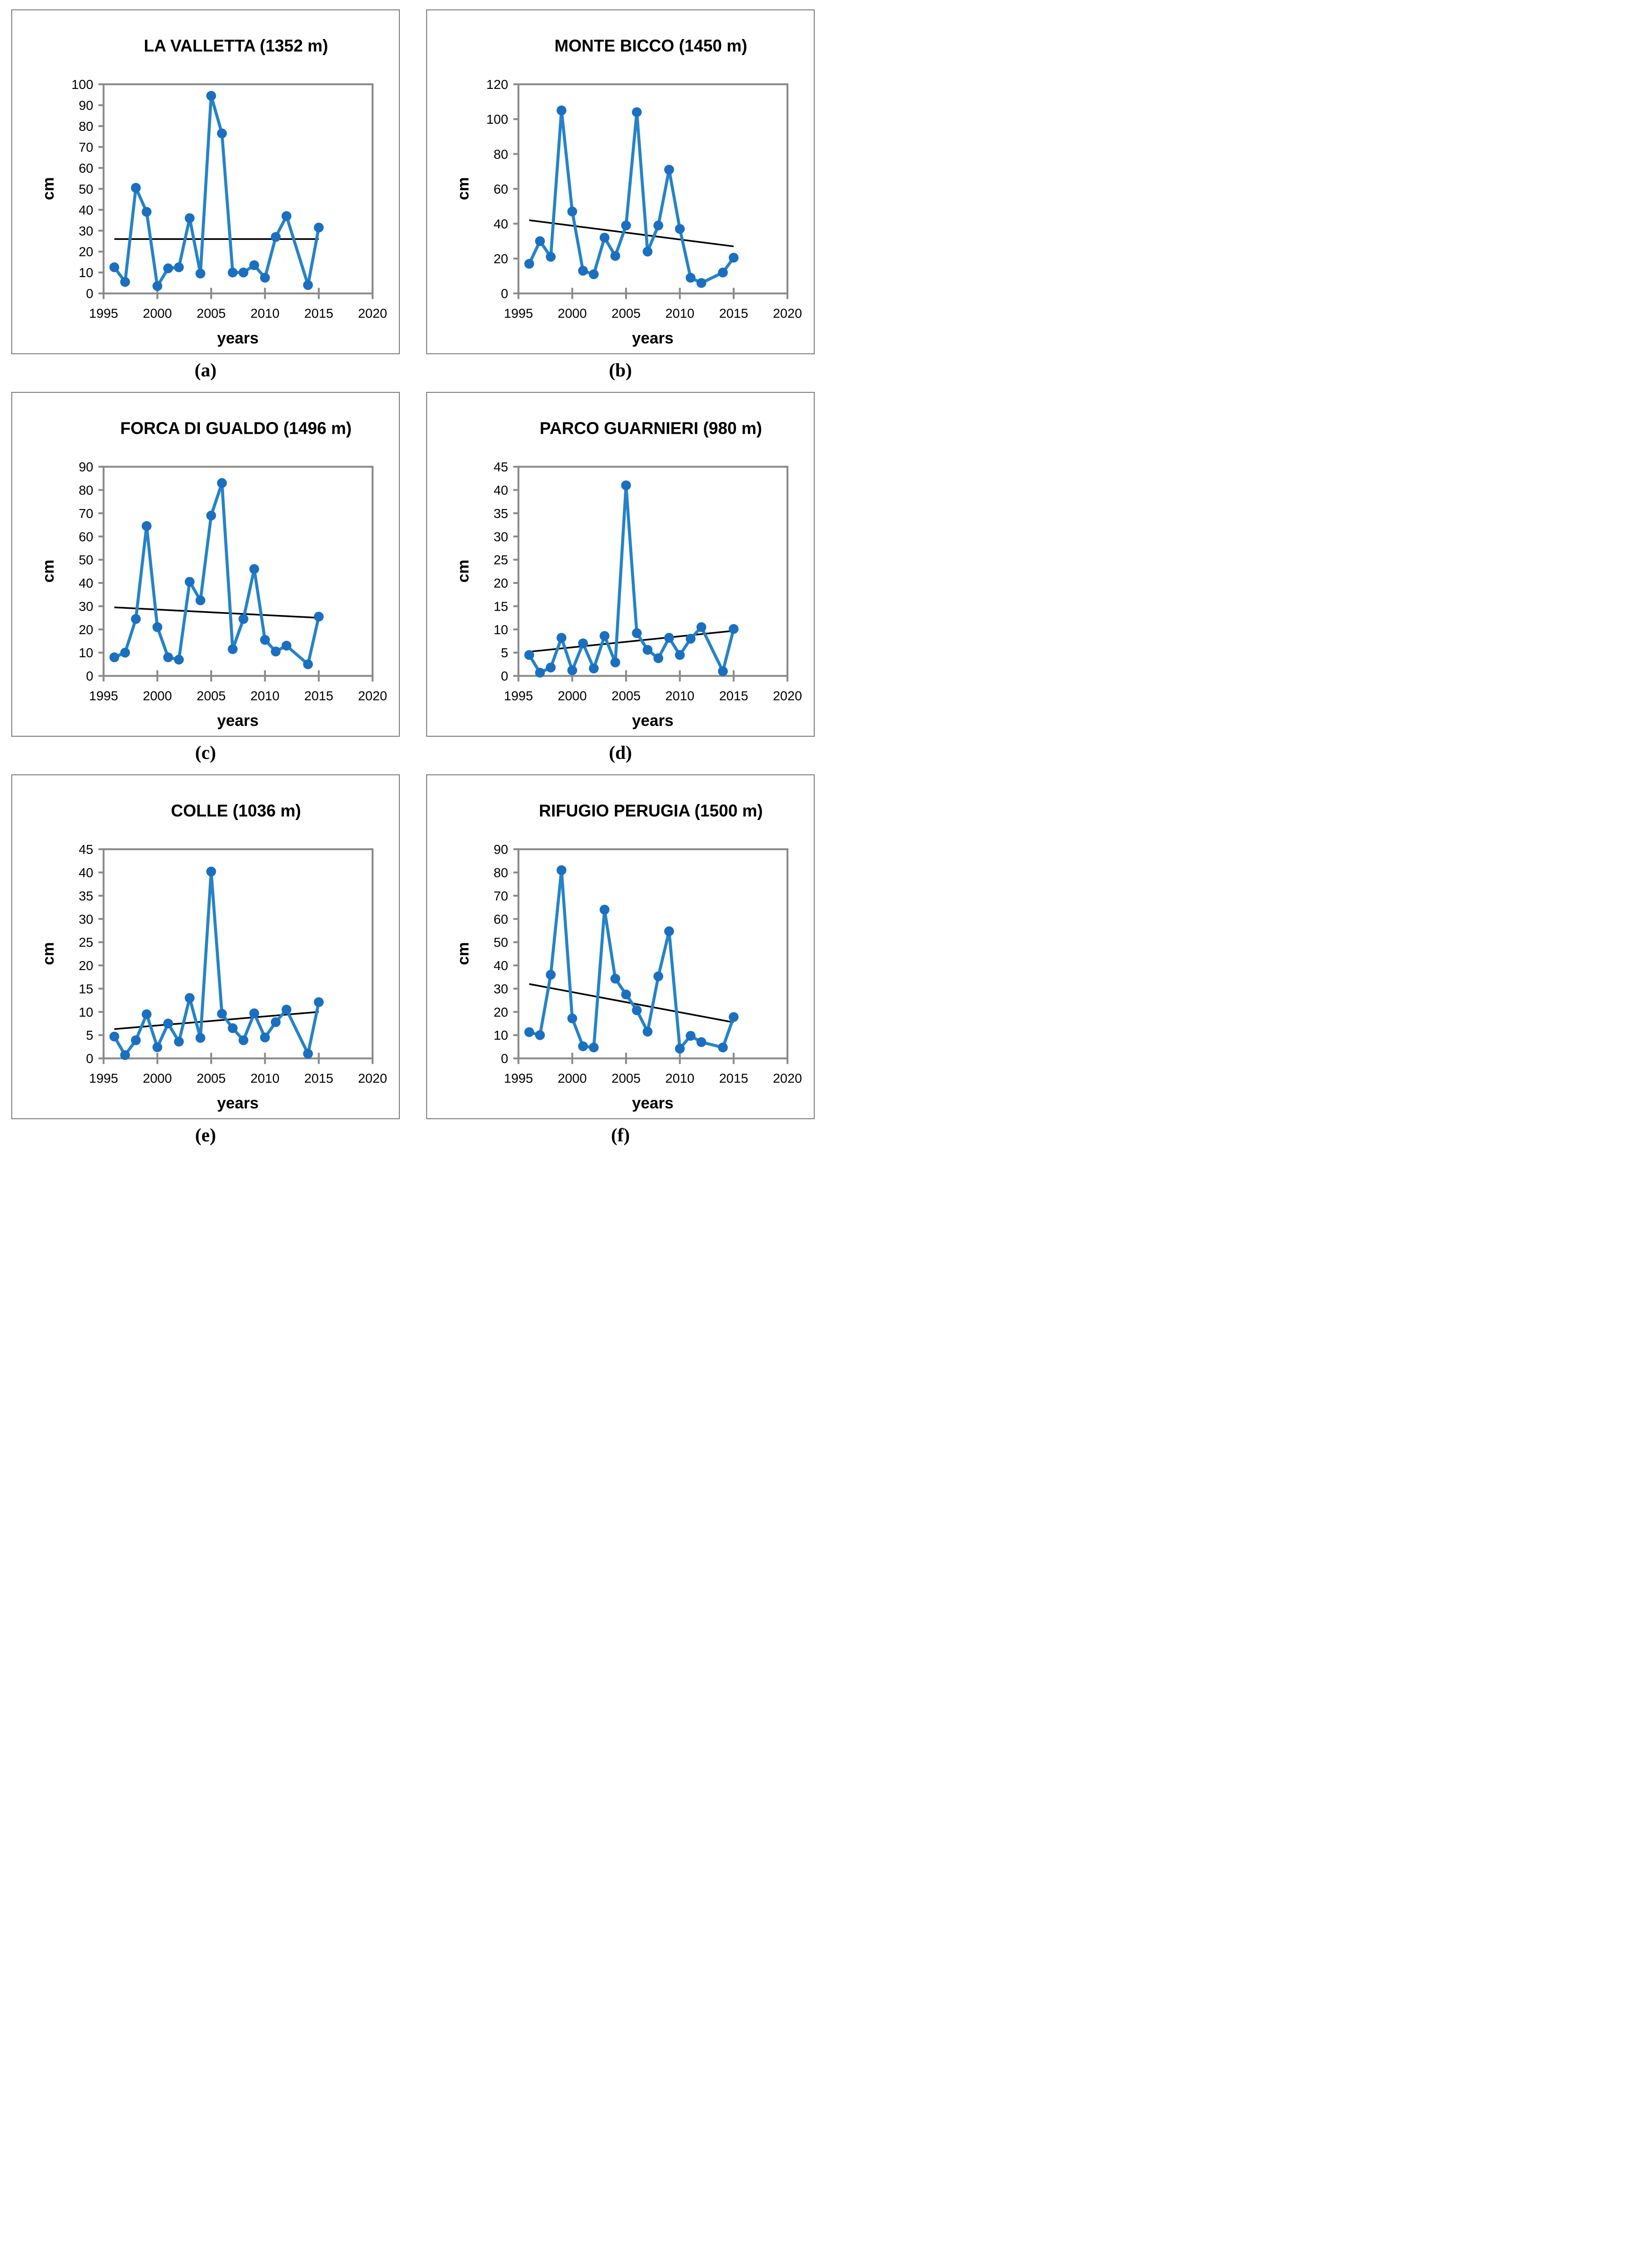 The image size is (1652, 2261). I want to click on panel-caption: (b), so click(620, 370).